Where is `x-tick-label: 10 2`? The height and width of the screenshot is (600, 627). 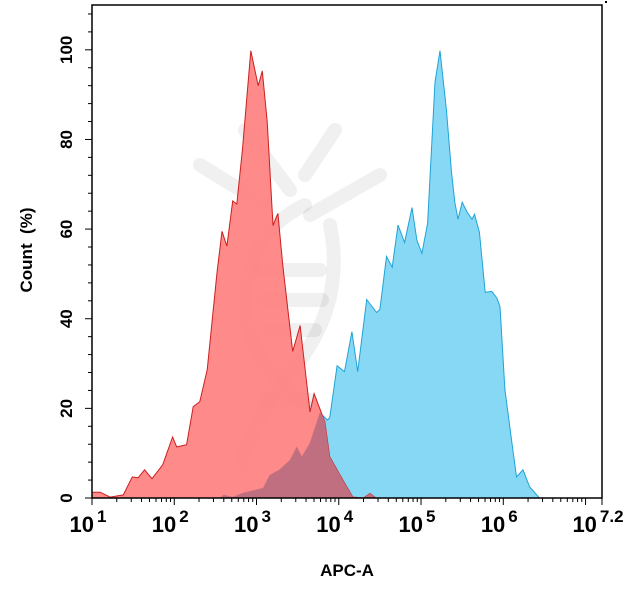 x-tick-label: 10 2 is located at coordinates (170, 522).